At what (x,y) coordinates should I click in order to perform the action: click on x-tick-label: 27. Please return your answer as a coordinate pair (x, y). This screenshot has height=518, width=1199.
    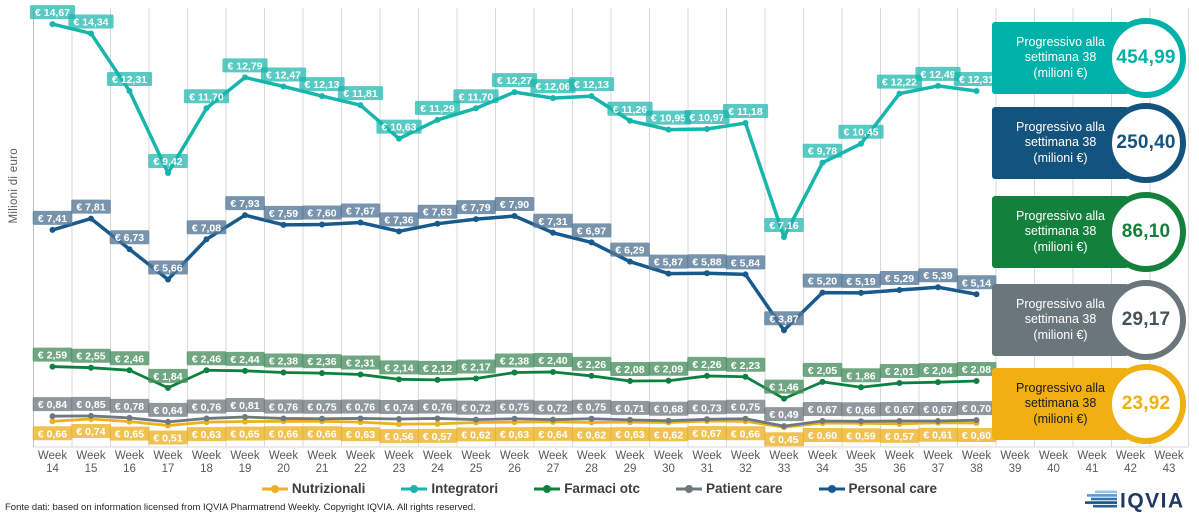
    Looking at the image, I should click on (553, 469).